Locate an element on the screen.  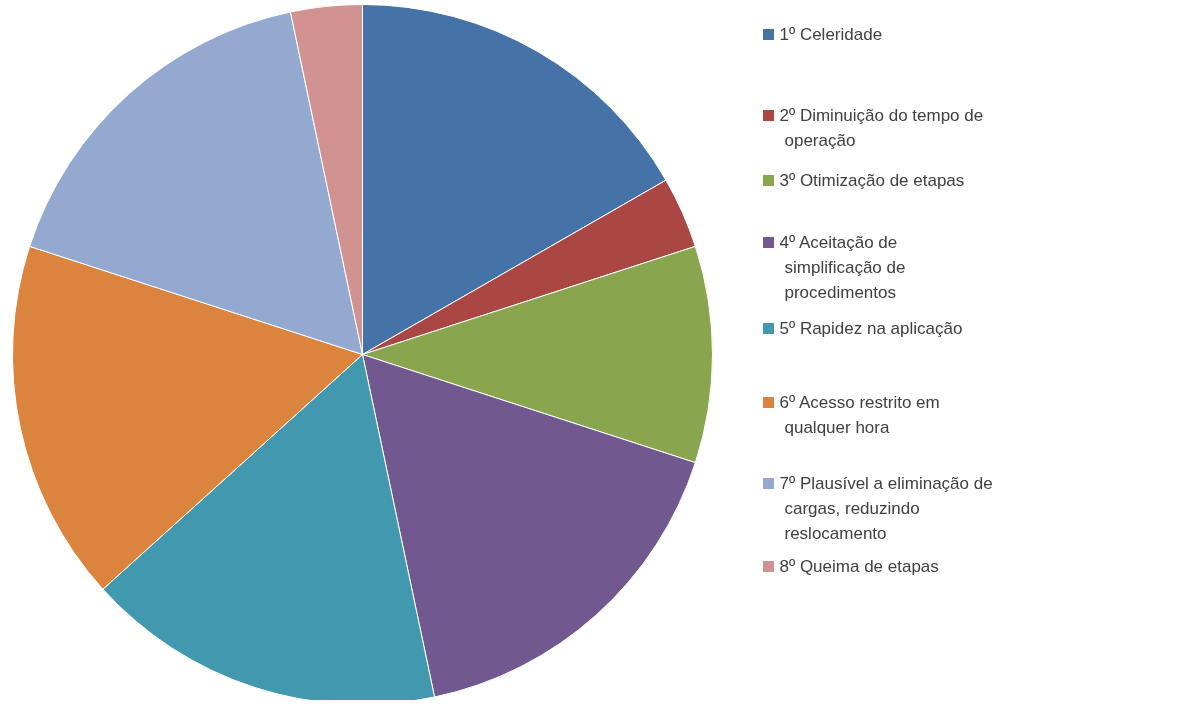
legend-label: 4º Aceitação de simplificação de procedimentos is located at coordinates (842, 267).